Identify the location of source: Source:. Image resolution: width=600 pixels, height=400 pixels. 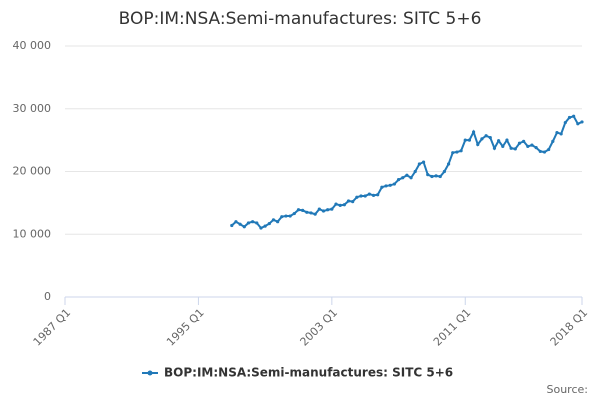
(568, 389).